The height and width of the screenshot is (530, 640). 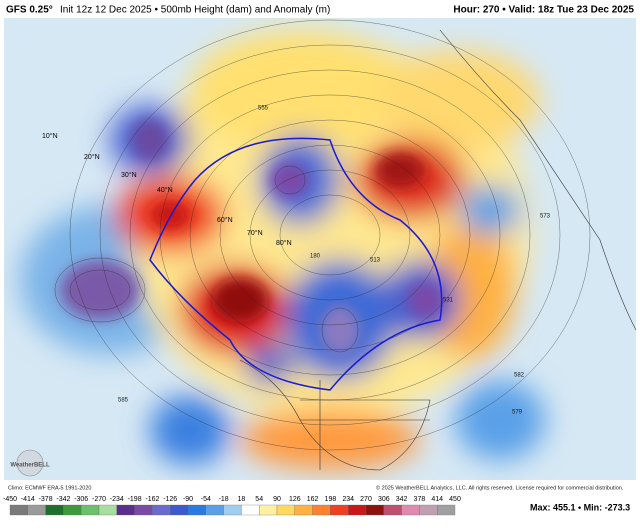 I want to click on contour-label: 585, so click(x=123, y=401).